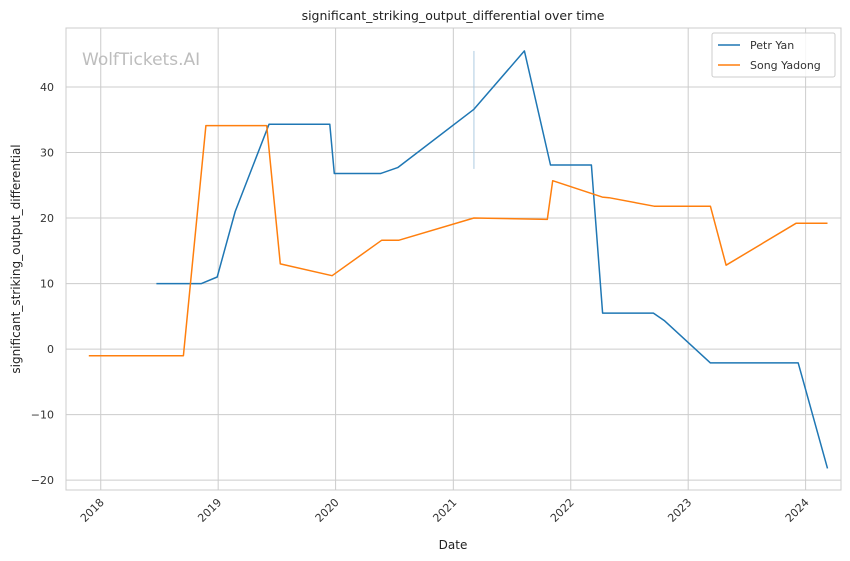 The height and width of the screenshot is (561, 850). I want to click on y-axis-label: significant_striking_output_differential, so click(16, 258).